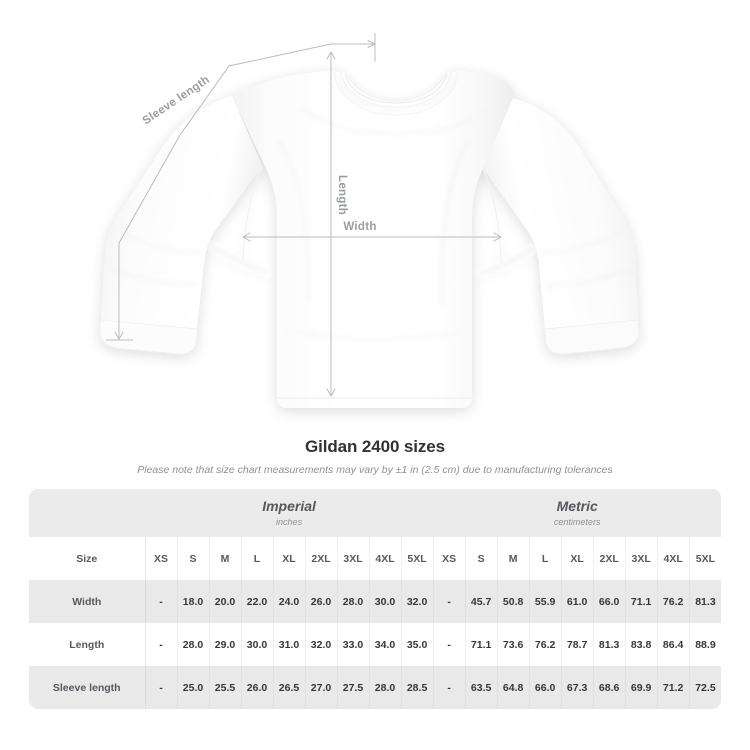 The height and width of the screenshot is (750, 750). I want to click on size-header-imperial-xs: XS, so click(161, 558).